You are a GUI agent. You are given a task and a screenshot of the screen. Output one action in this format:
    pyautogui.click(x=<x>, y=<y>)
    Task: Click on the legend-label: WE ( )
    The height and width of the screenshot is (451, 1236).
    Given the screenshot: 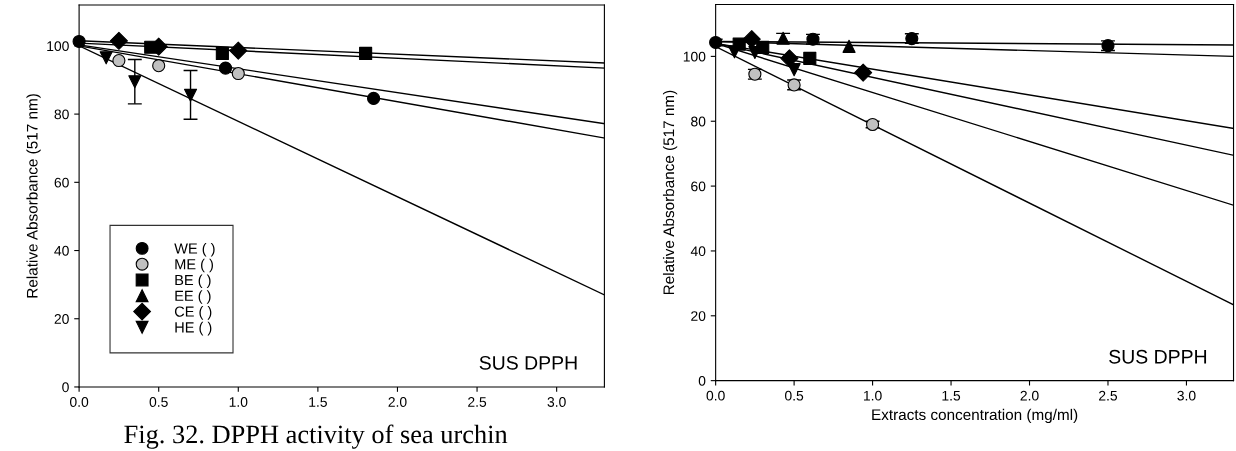 What is the action you would take?
    pyautogui.click(x=194, y=249)
    